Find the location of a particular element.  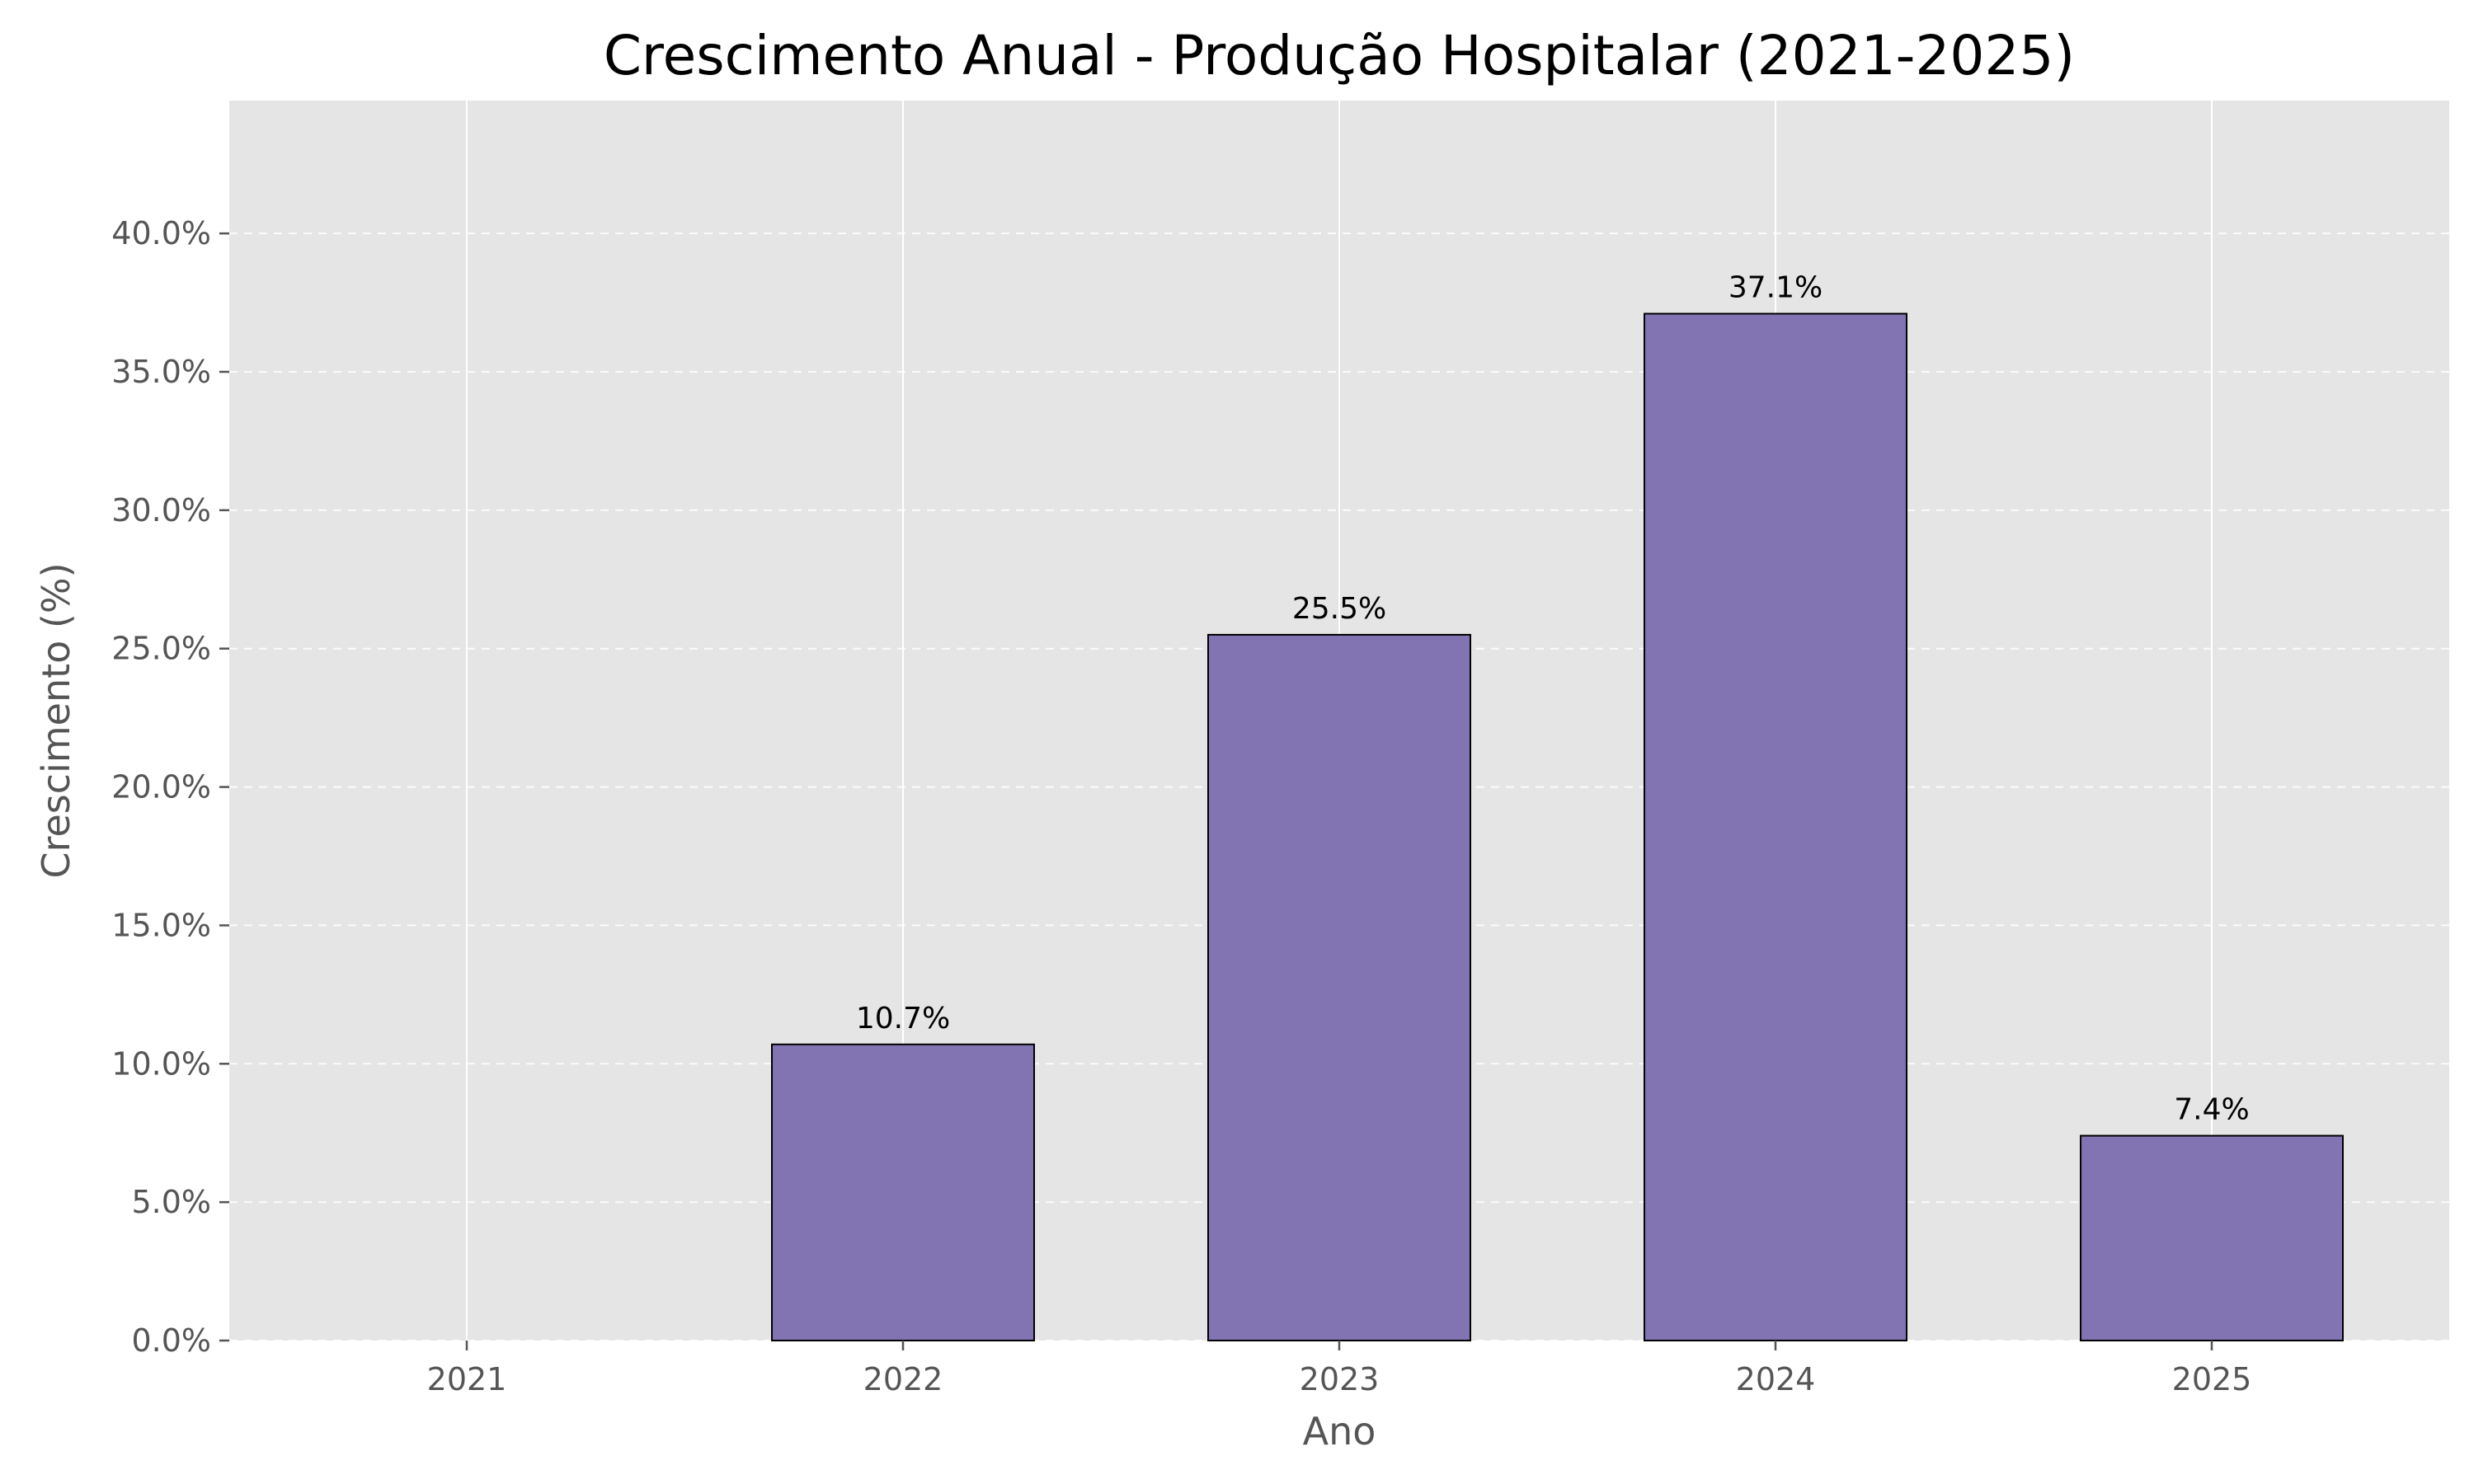

x-tick-label: 2024 is located at coordinates (1776, 1379).